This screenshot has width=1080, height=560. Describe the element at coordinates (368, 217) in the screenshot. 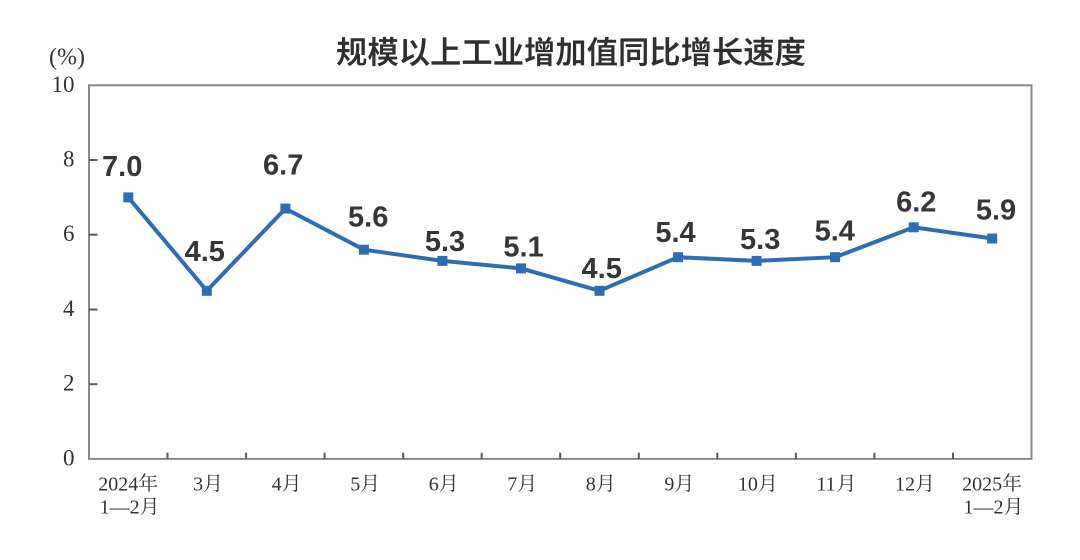

I see `svg-text: 5.6` at that location.